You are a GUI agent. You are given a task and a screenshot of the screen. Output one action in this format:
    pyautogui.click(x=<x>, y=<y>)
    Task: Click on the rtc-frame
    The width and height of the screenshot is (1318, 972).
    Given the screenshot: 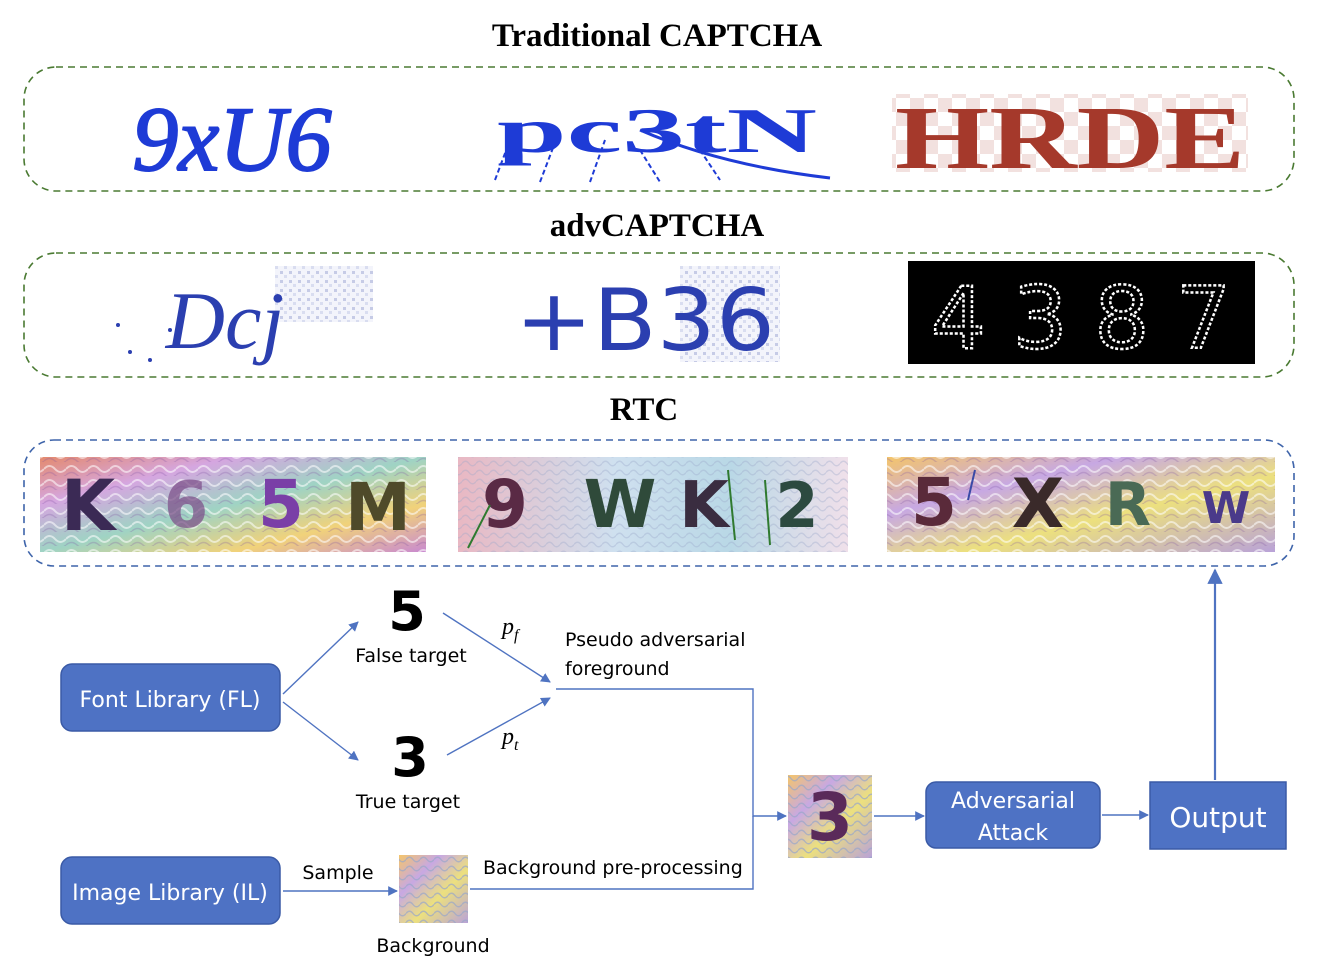 What is the action you would take?
    pyautogui.click(x=659, y=503)
    